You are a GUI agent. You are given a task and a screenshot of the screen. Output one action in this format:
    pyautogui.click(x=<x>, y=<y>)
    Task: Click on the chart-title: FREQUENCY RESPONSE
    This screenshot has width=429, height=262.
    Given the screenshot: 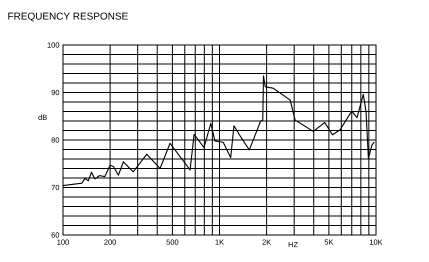 What is the action you would take?
    pyautogui.click(x=68, y=17)
    